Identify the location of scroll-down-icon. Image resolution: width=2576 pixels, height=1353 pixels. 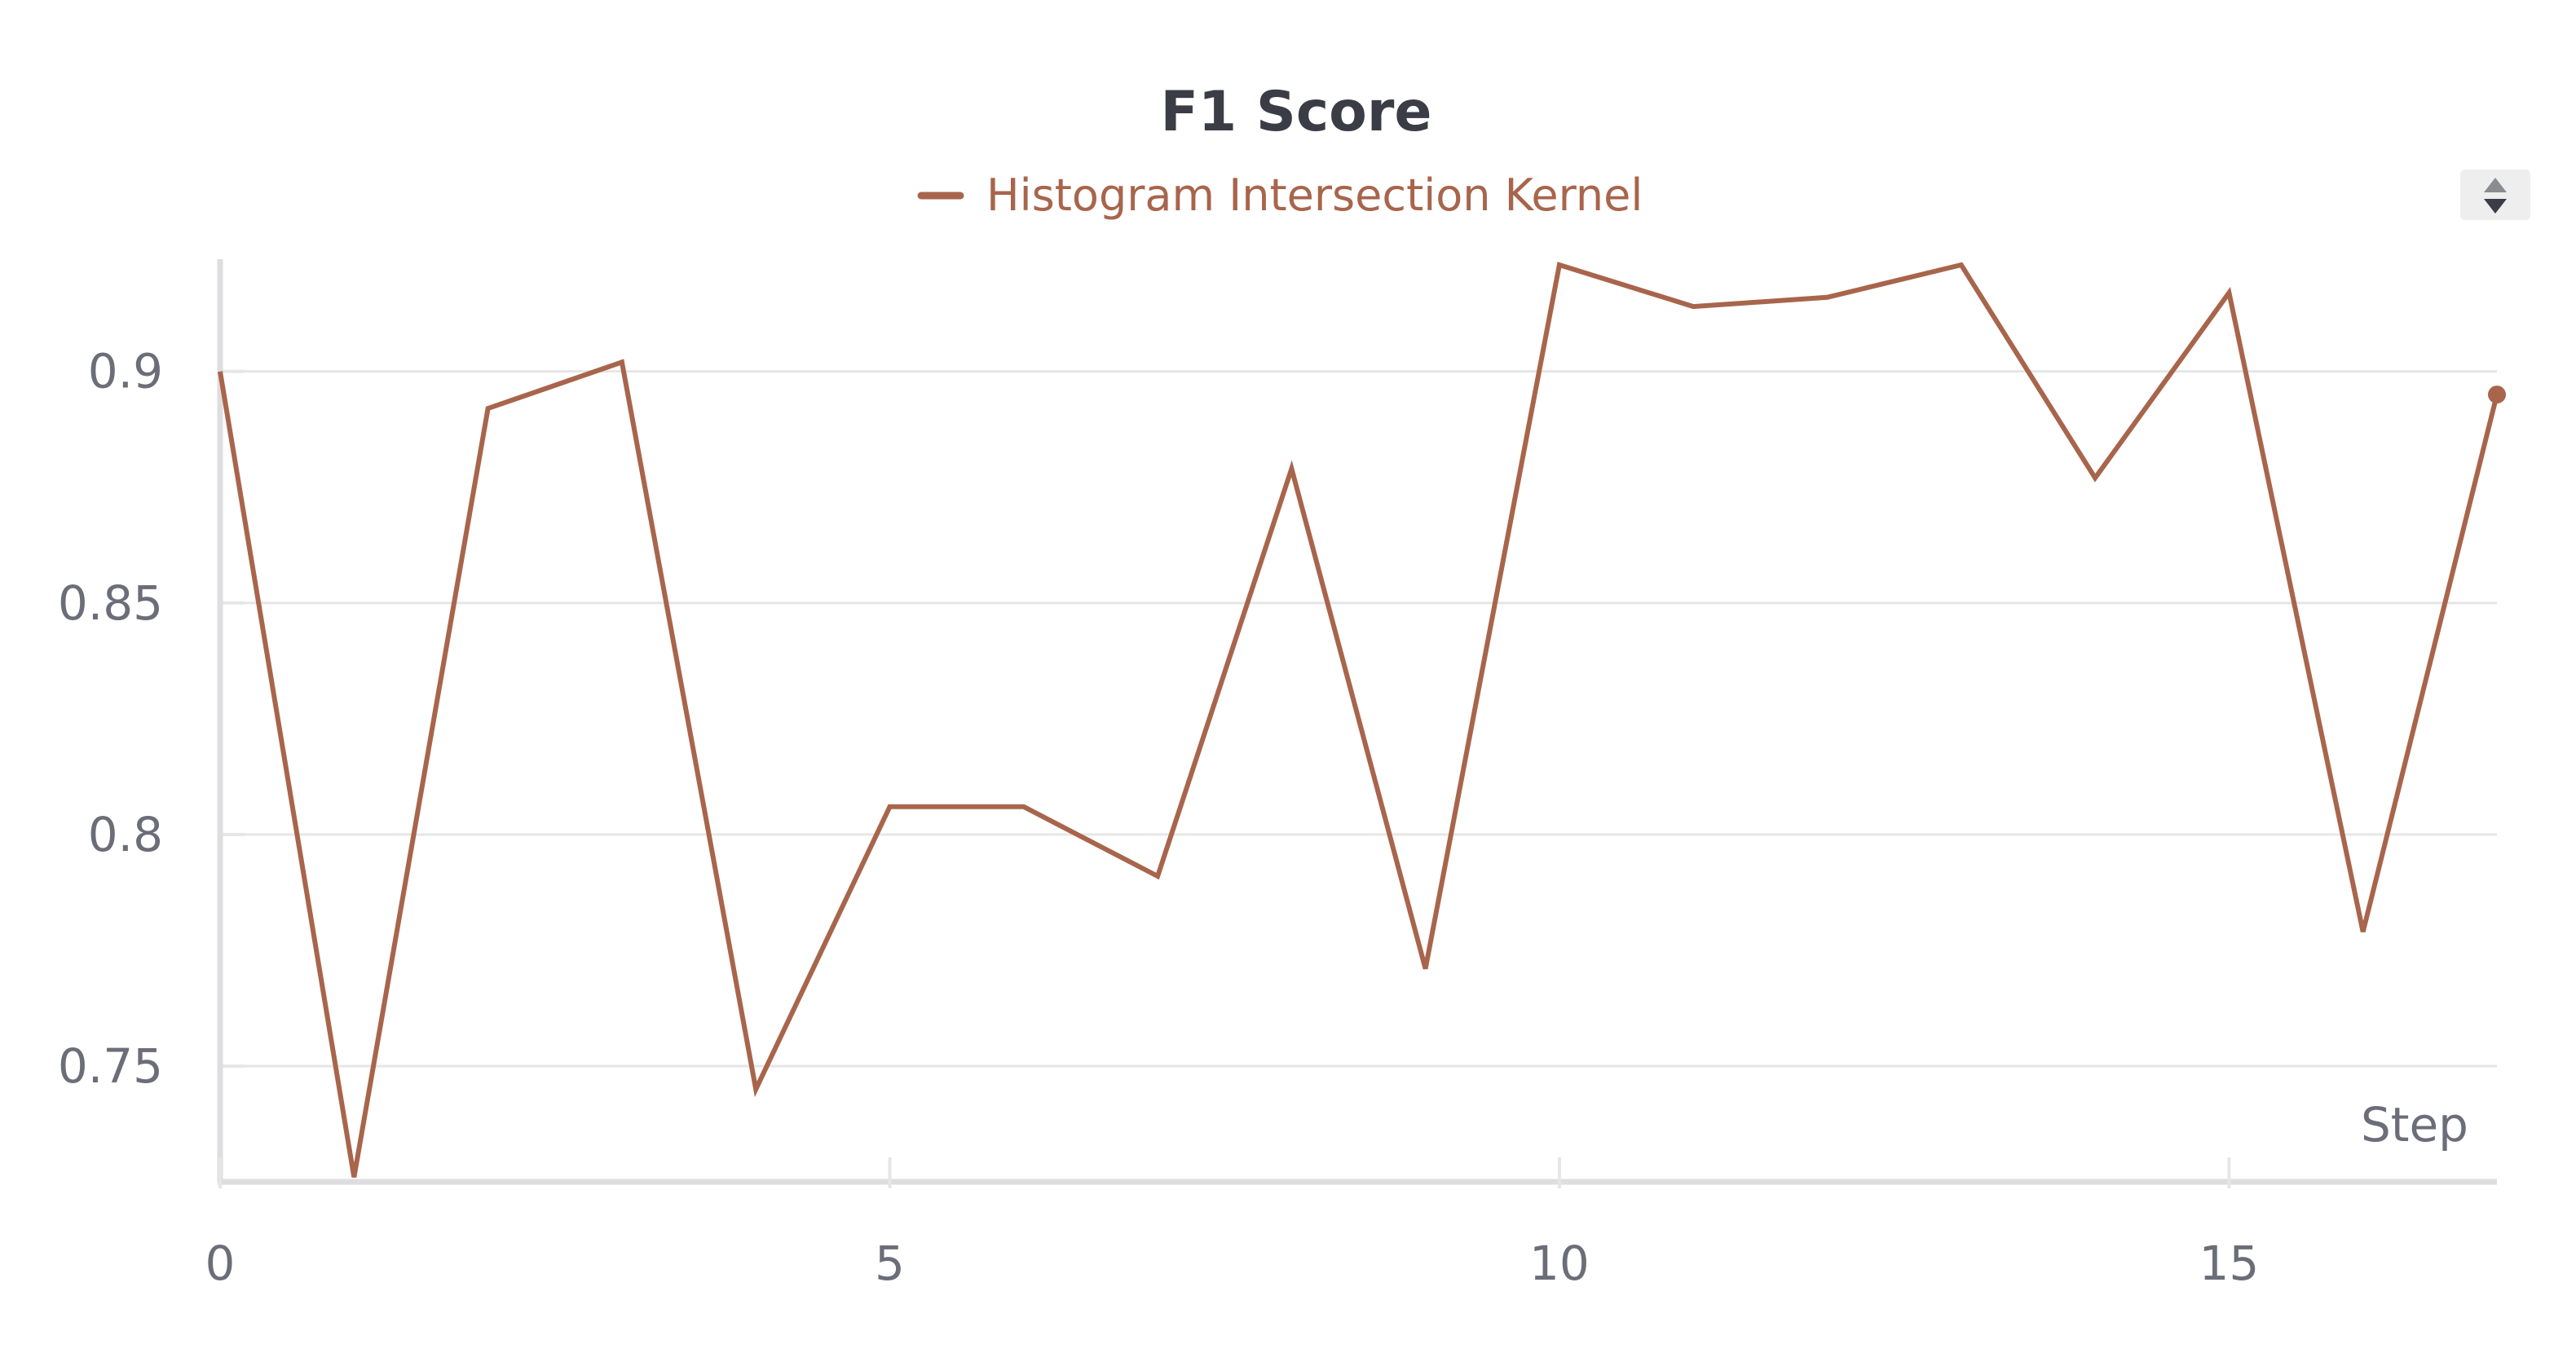
(2495, 206).